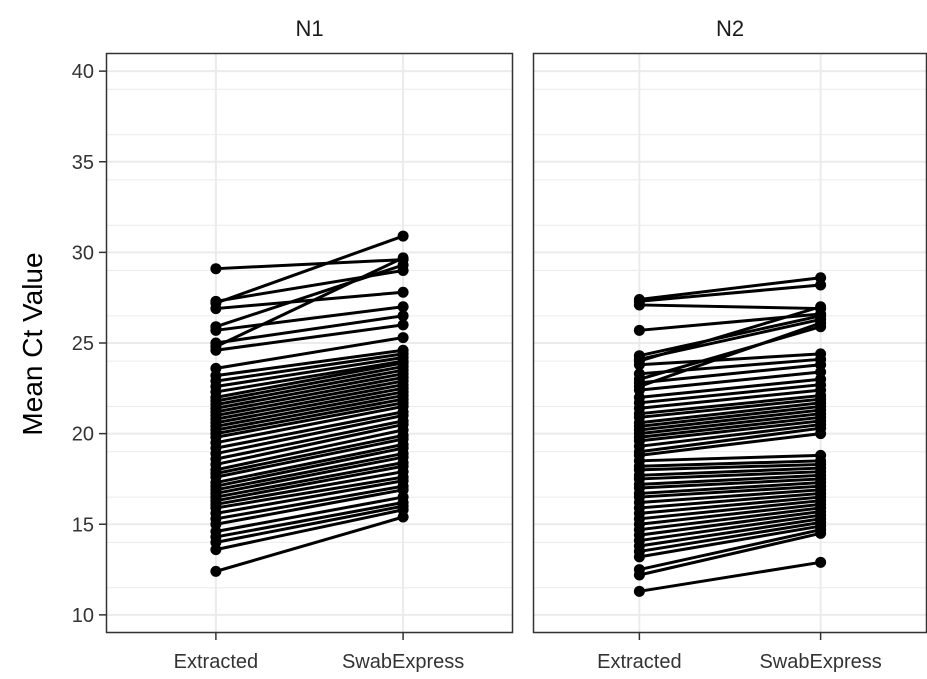 This screenshot has width=927, height=679. Describe the element at coordinates (730, 28) in the screenshot. I see `panel-title: N2` at that location.